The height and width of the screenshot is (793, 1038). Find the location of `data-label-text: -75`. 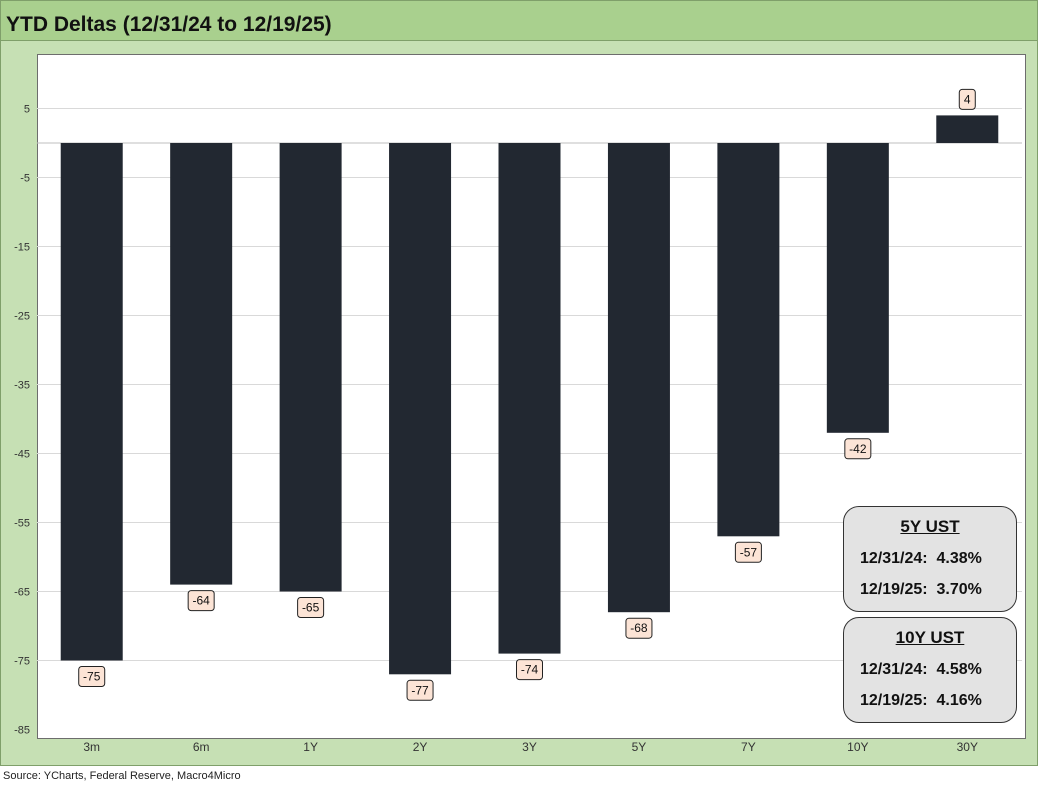

data-label-text: -75 is located at coordinates (92, 677).